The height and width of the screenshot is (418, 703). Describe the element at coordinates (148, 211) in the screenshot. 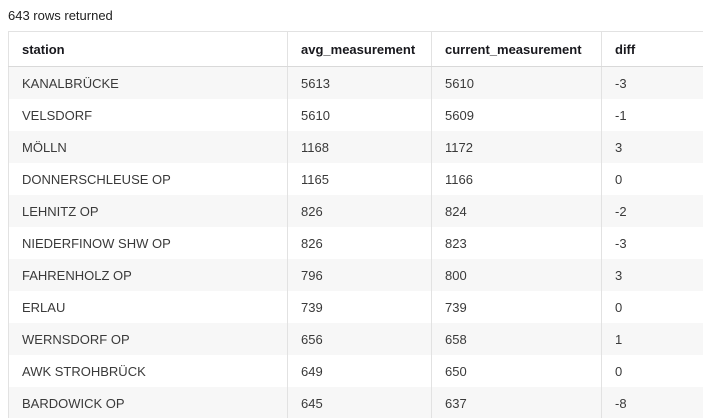

I see `cell-station: LEHNITZ OP` at that location.